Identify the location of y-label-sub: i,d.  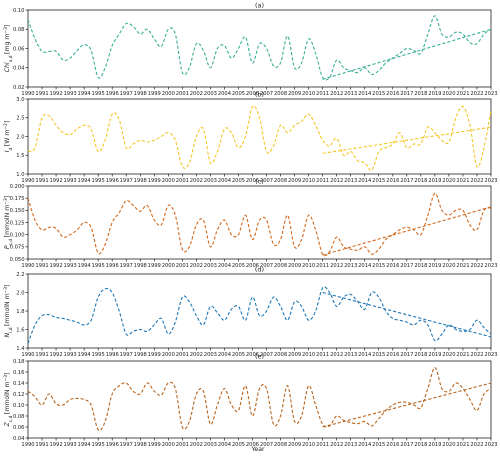
(11, 330).